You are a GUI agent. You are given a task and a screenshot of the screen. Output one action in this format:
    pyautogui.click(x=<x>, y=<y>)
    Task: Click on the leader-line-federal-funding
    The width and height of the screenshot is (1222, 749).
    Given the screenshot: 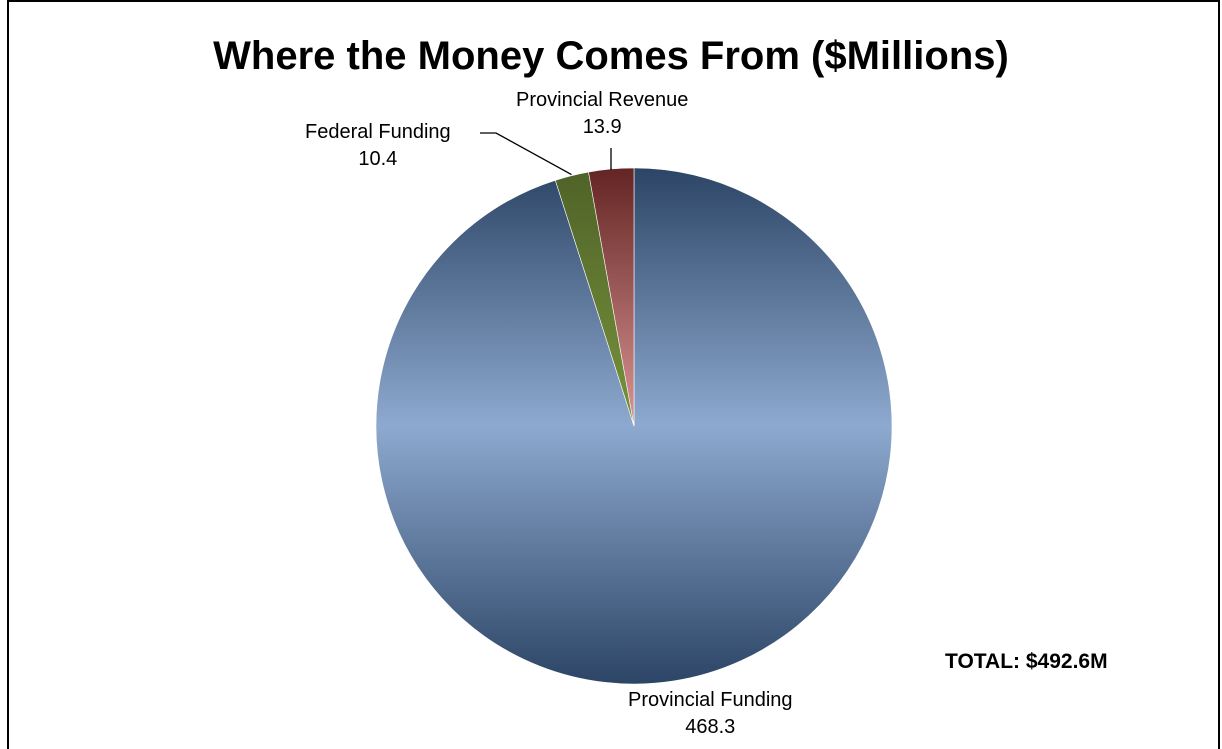 What is the action you would take?
    pyautogui.click(x=526, y=154)
    